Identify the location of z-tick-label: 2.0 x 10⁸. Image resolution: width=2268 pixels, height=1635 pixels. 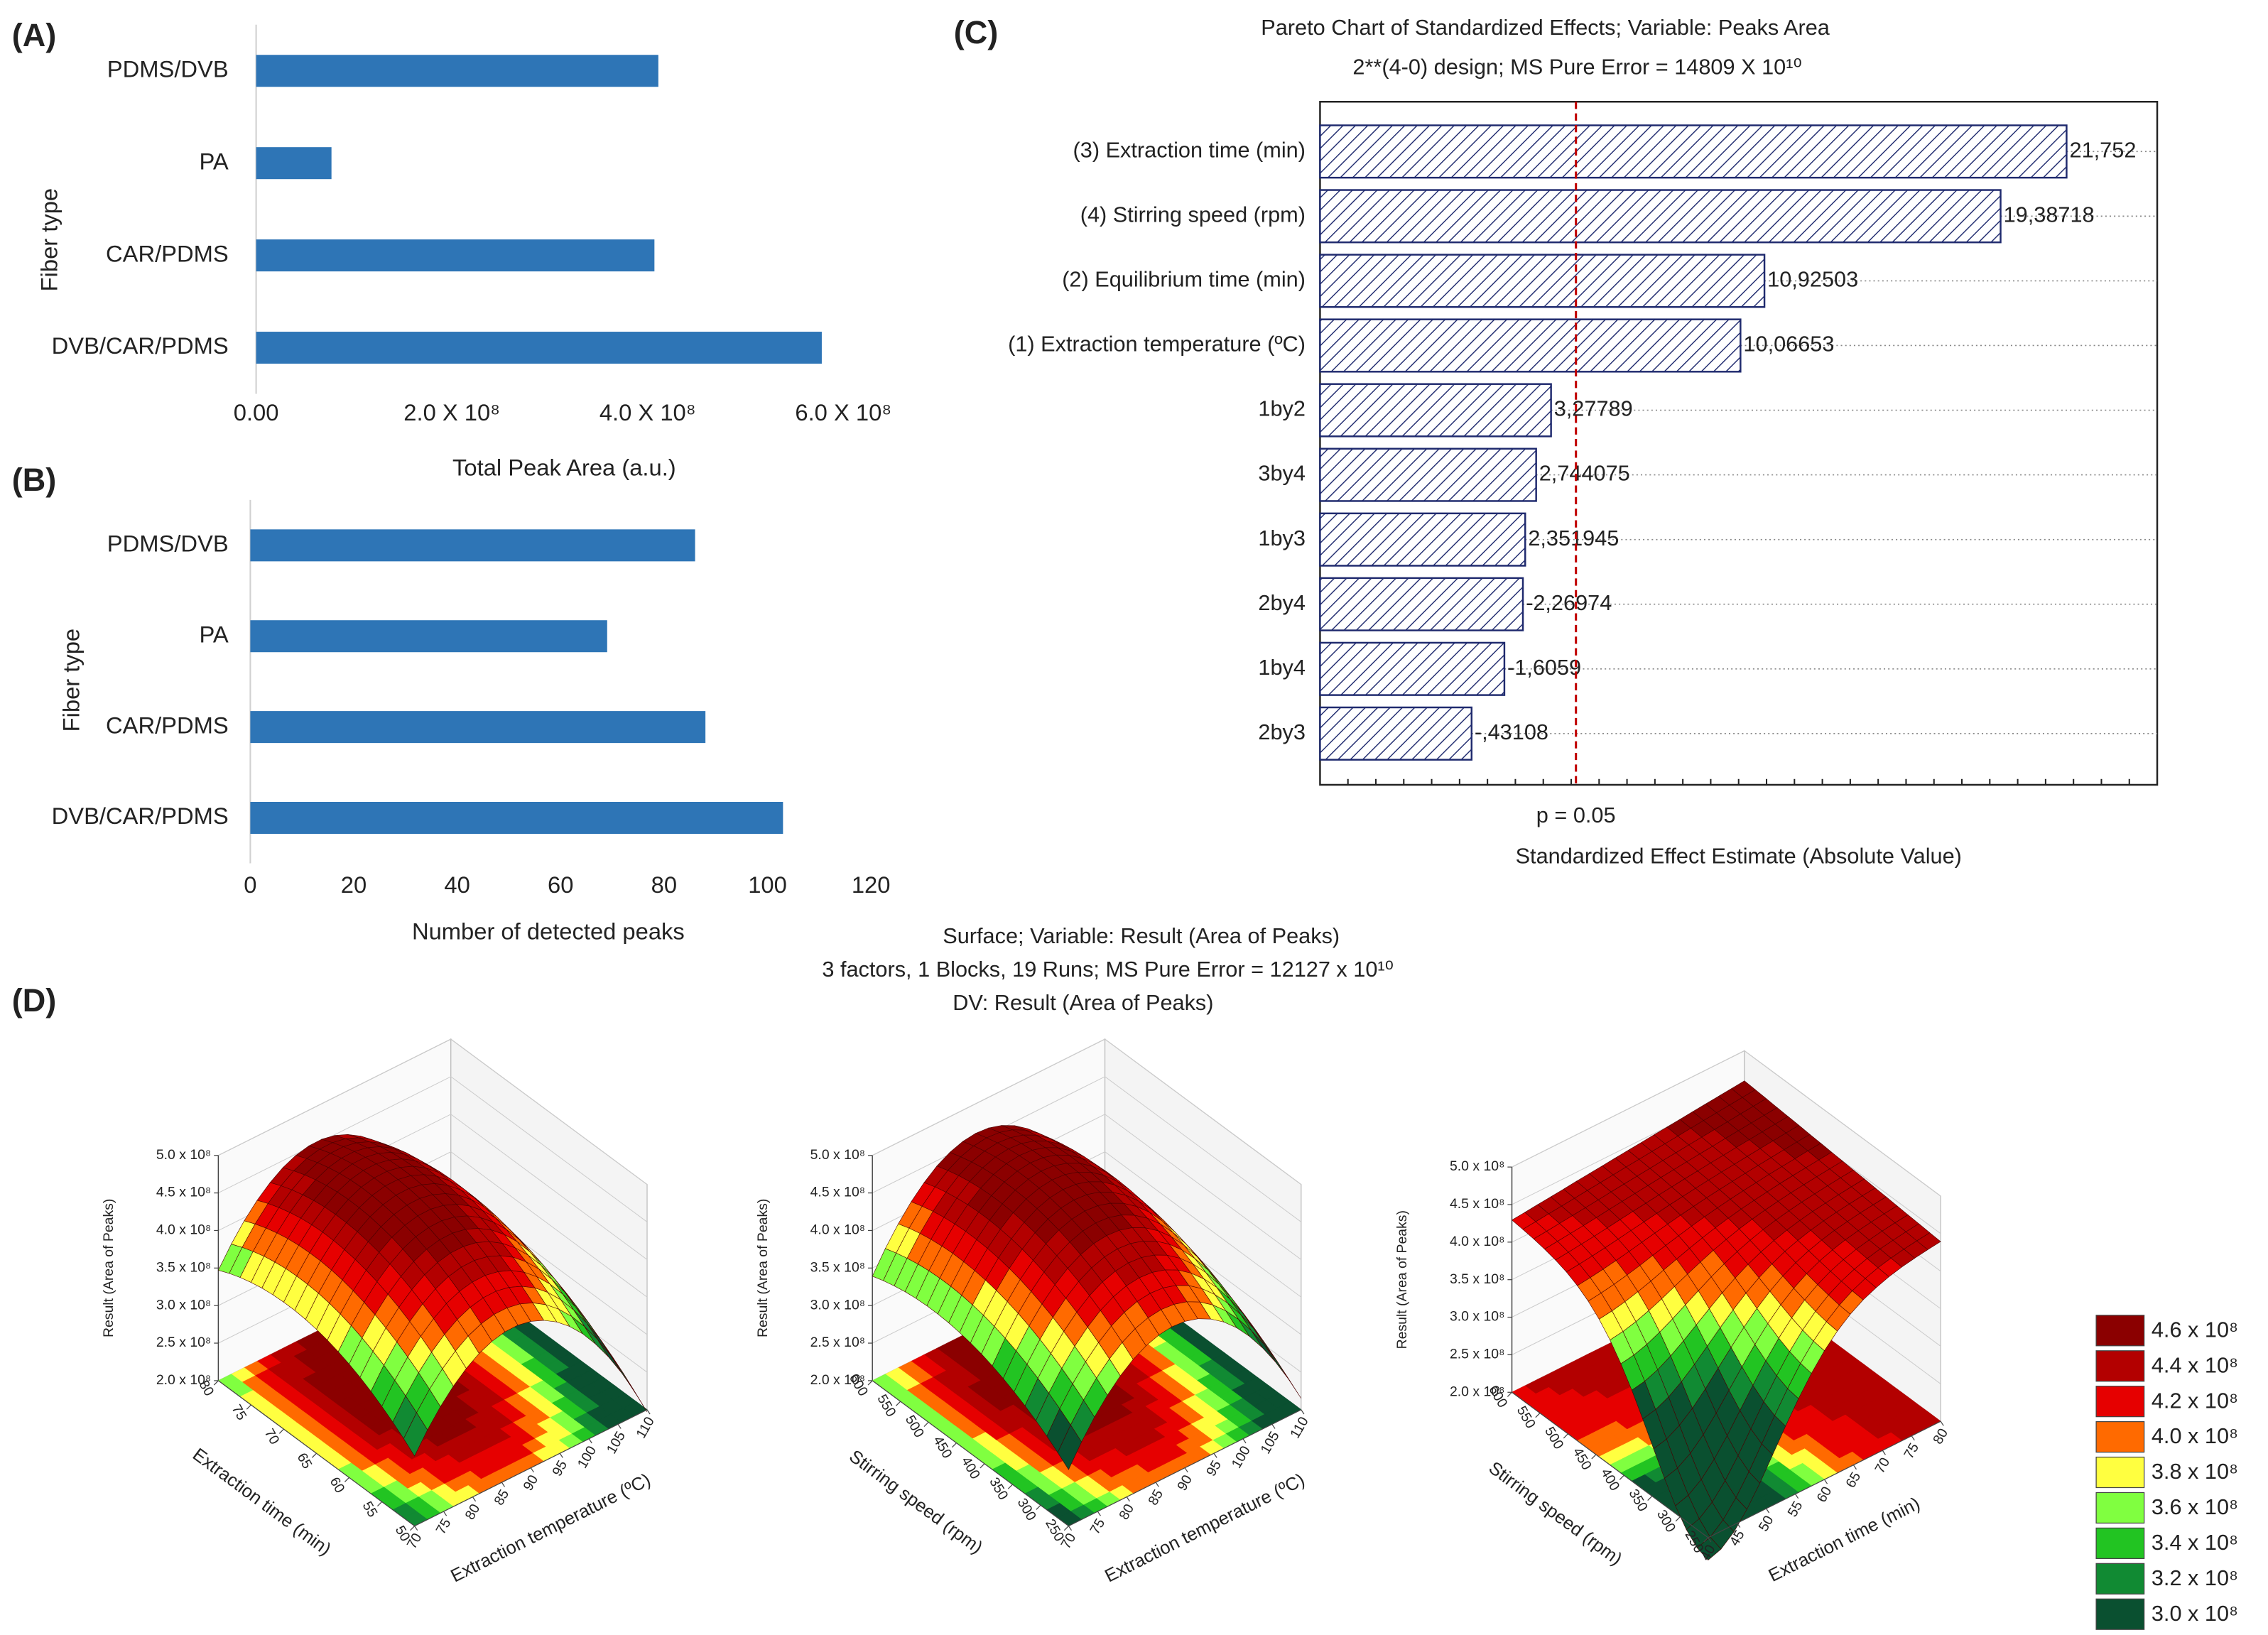
(183, 1380).